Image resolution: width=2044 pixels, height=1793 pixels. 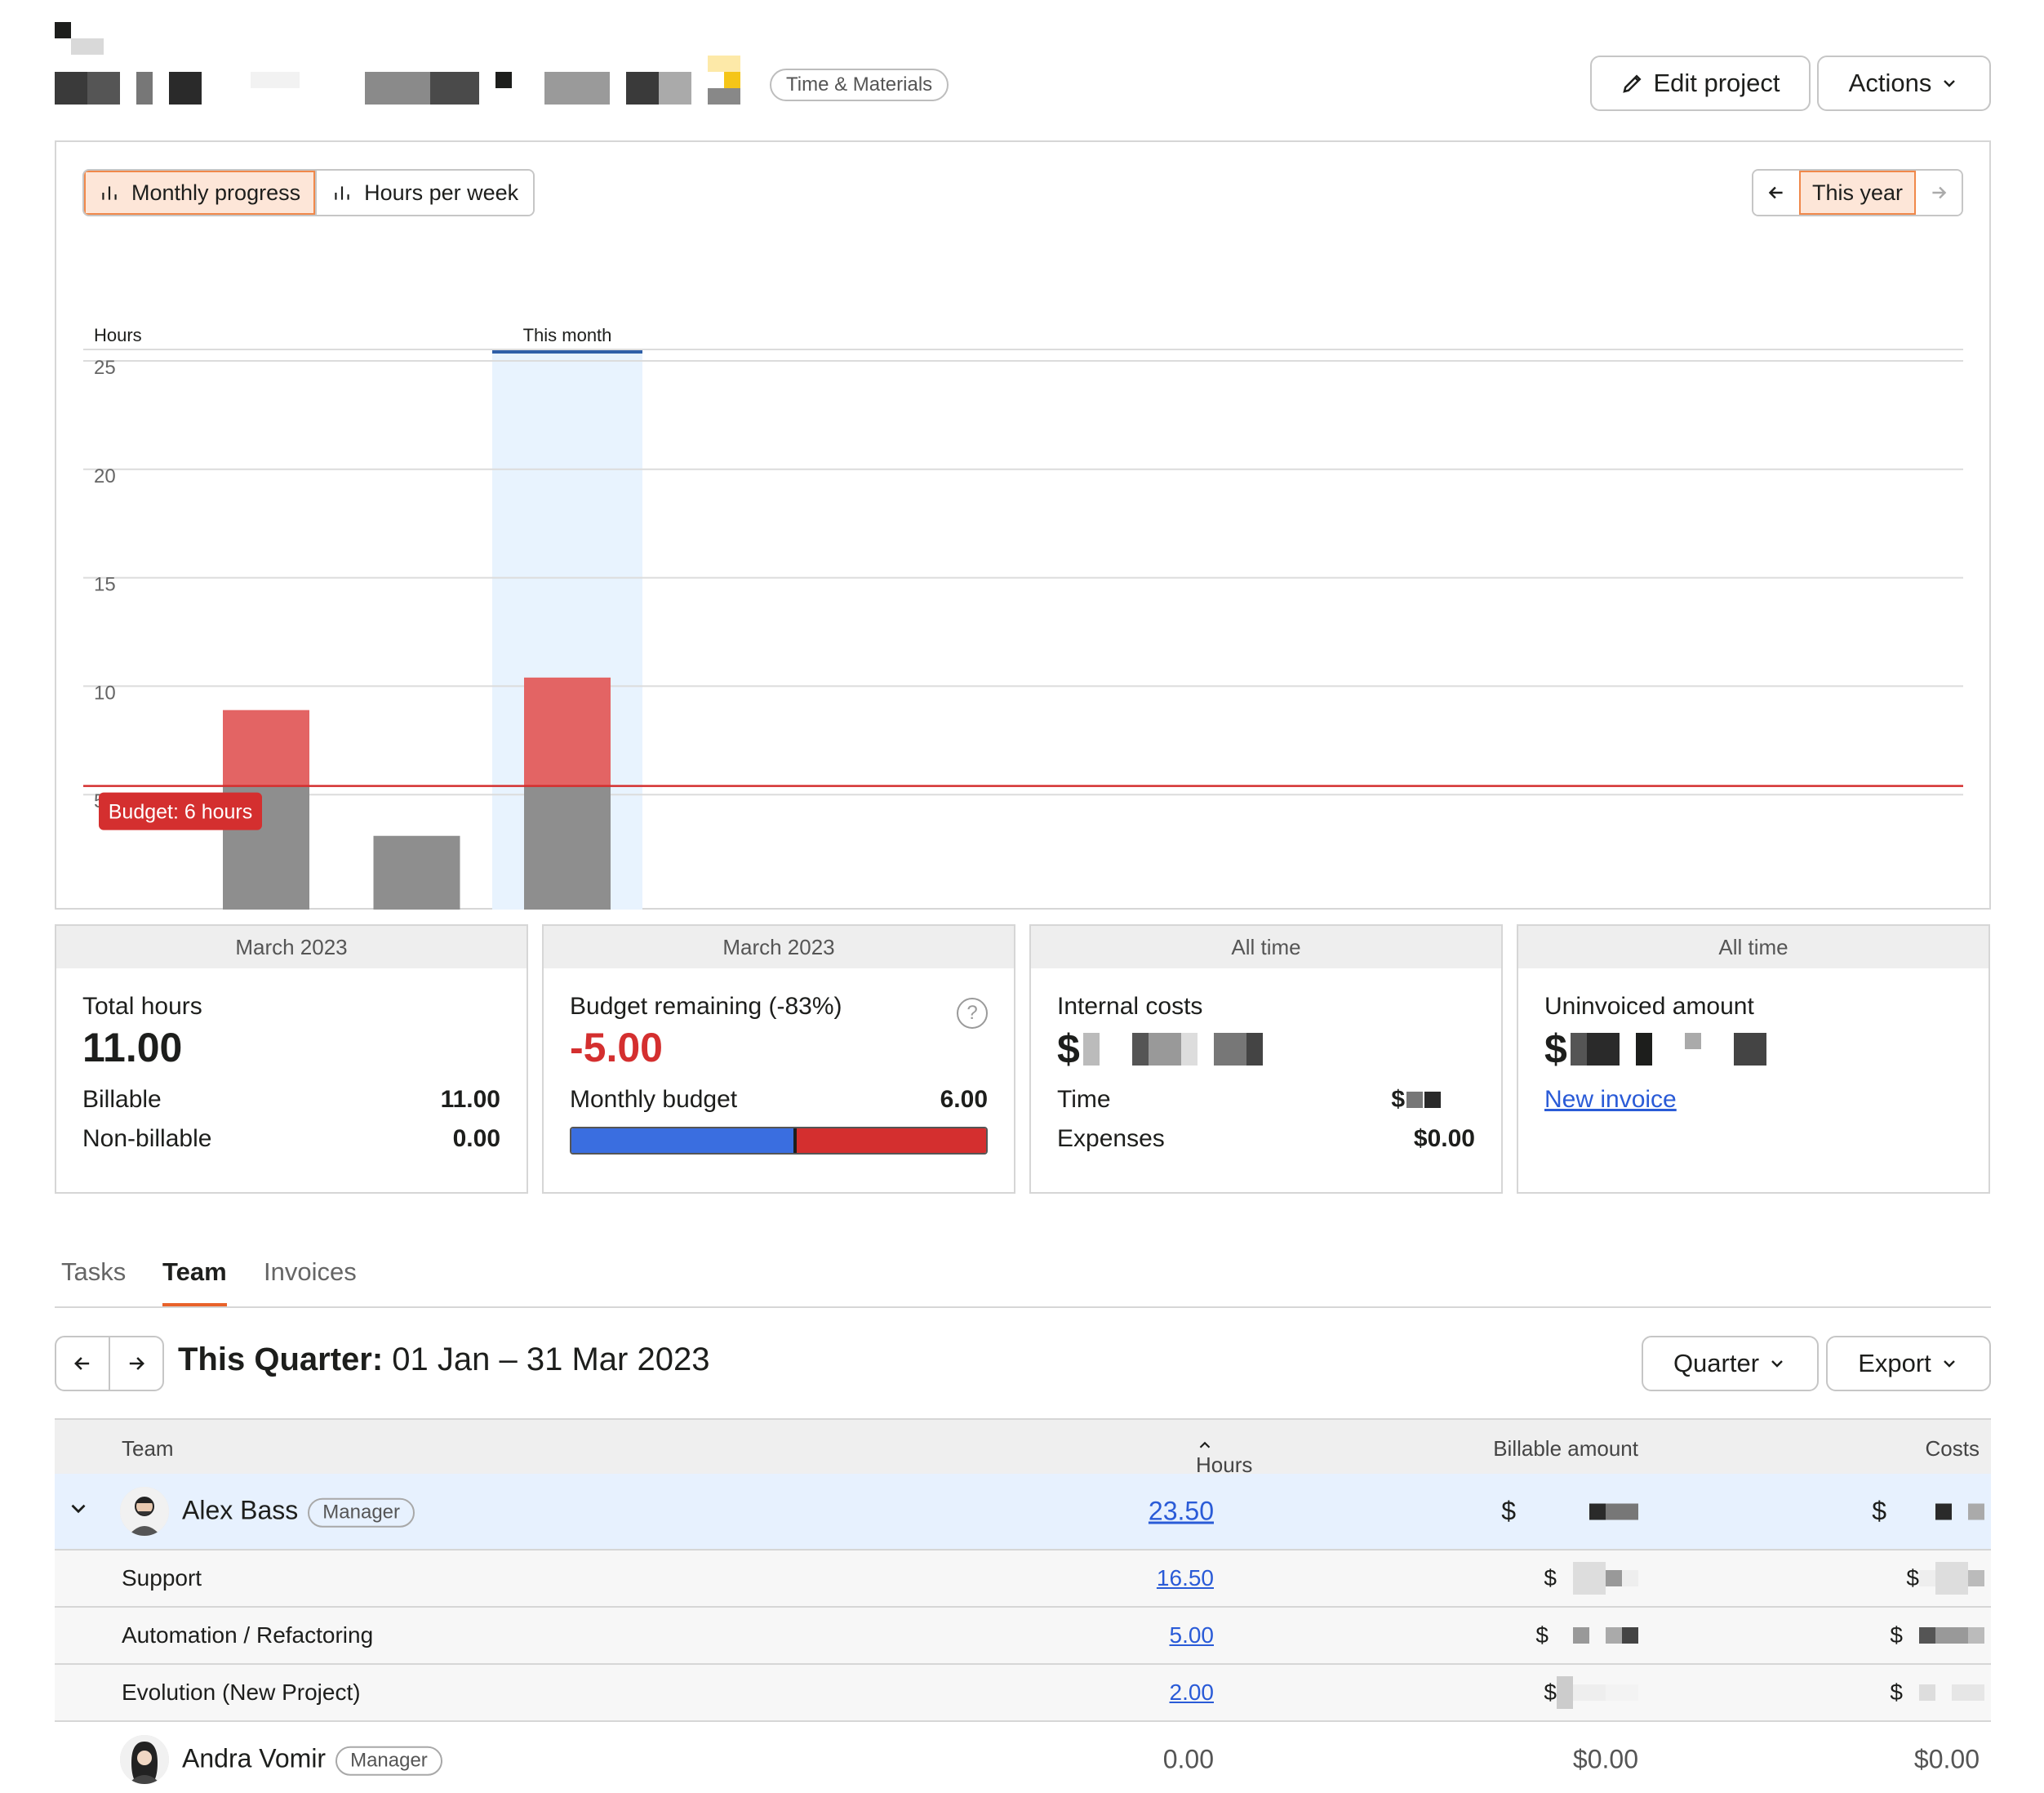 What do you see at coordinates (1111, 1138) in the screenshot?
I see `expenses-label: Expenses` at bounding box center [1111, 1138].